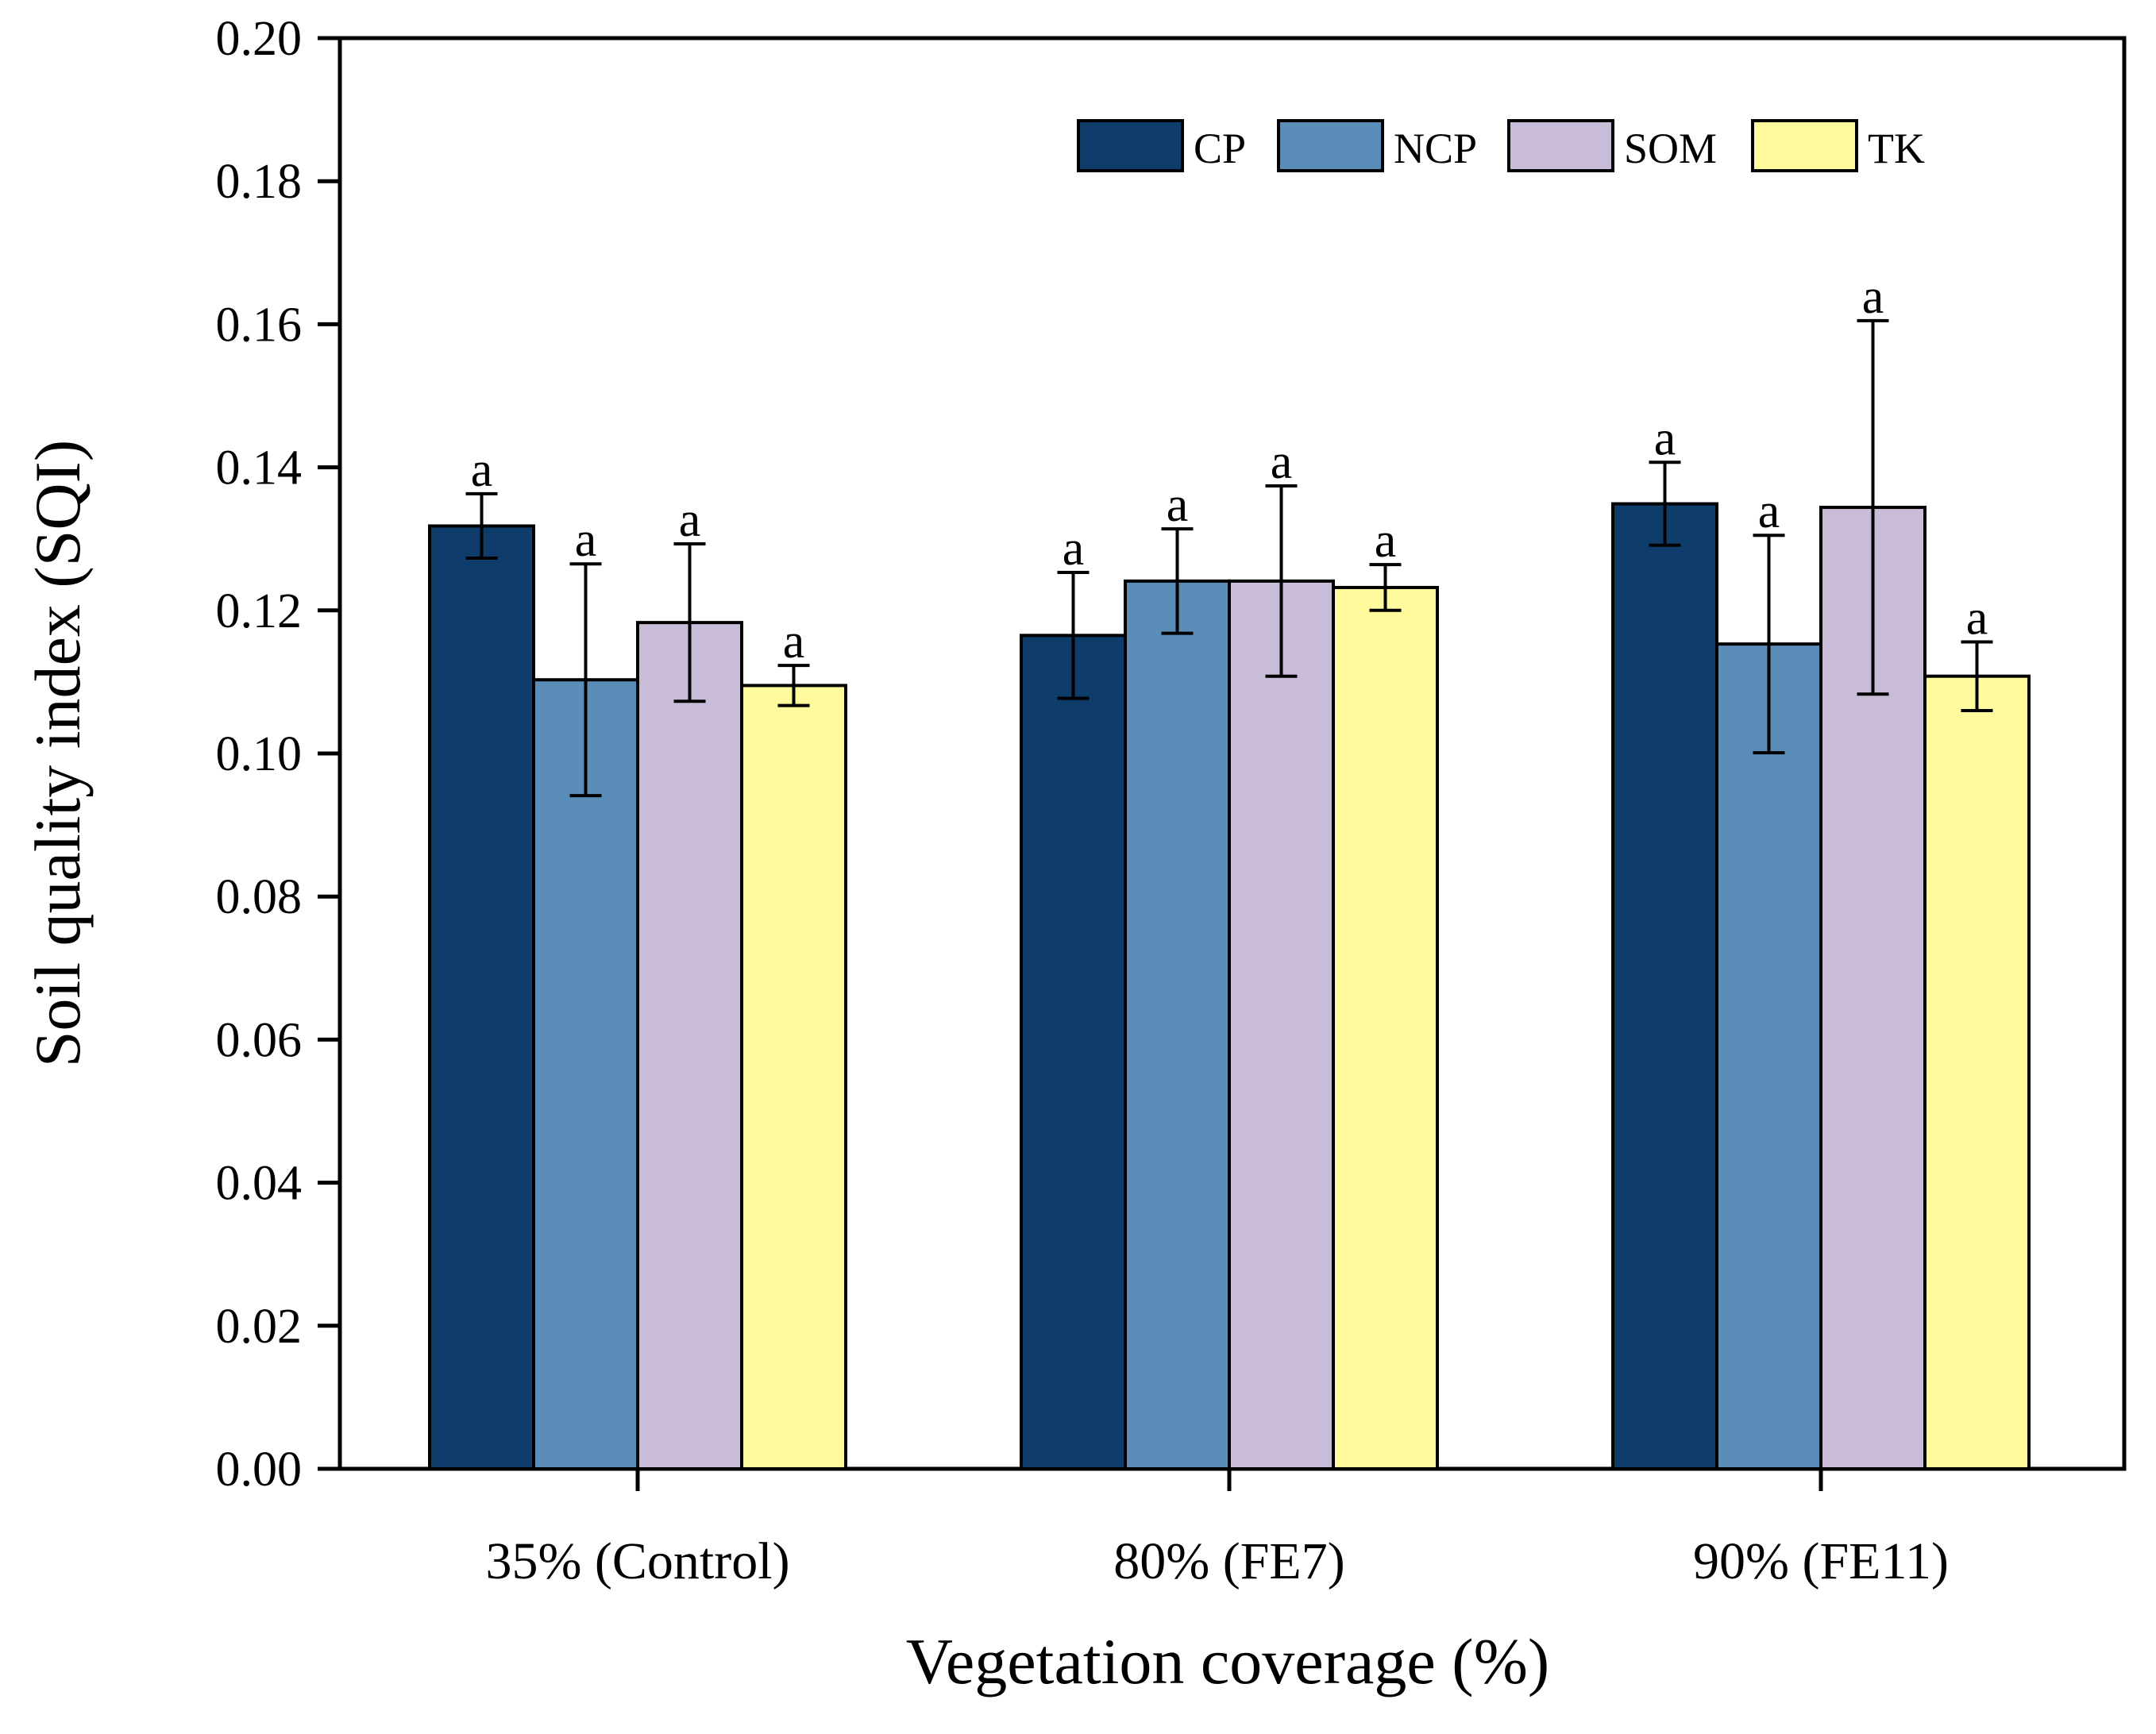 This screenshot has height=1734, width=2156. Describe the element at coordinates (637, 1561) in the screenshot. I see `x-tick-label: 35% (Control)` at that location.